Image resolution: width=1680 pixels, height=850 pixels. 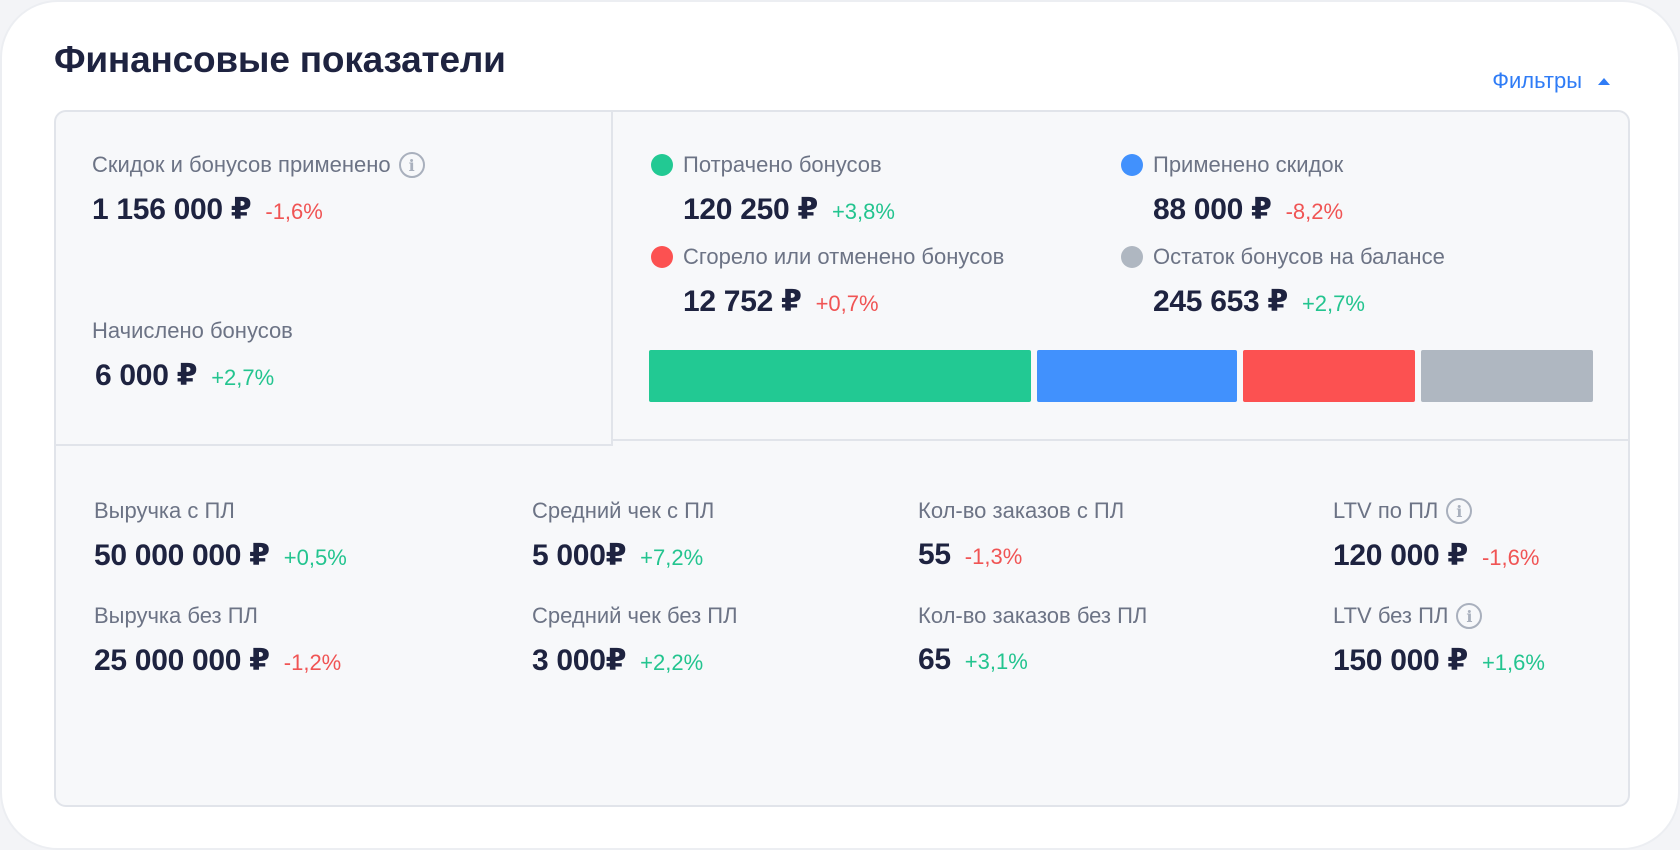 What do you see at coordinates (1436, 535) in the screenshot?
I see `metric-ltv-with: LTV по ПЛ i 120 000 ₽ -1,6%` at bounding box center [1436, 535].